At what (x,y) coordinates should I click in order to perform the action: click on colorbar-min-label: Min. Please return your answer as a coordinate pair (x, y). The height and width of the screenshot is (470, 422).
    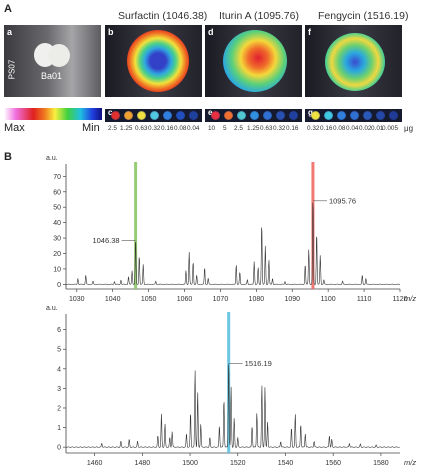
    Looking at the image, I should click on (91, 128).